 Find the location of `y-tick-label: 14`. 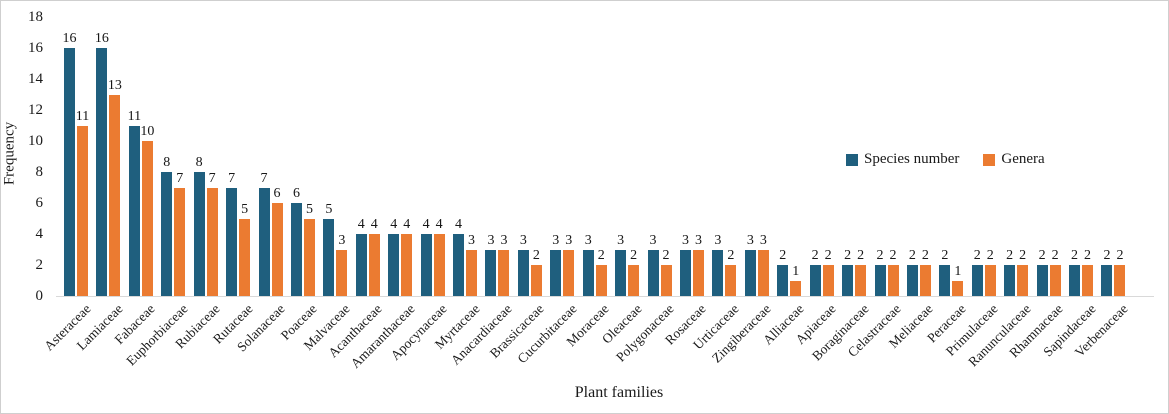

y-tick-label: 14 is located at coordinates (35, 79).